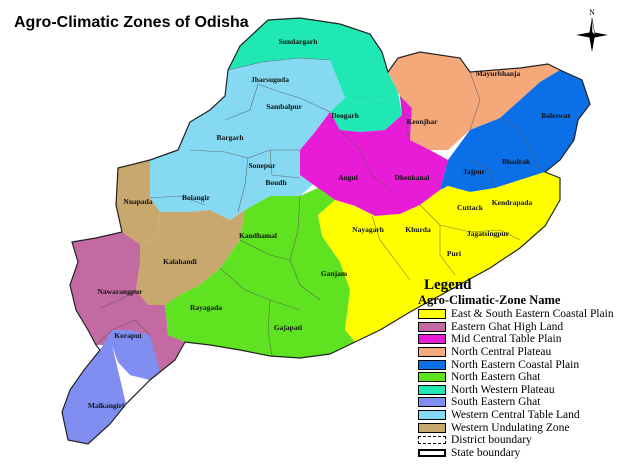  I want to click on district-label: Jharsuguda, so click(270, 79).